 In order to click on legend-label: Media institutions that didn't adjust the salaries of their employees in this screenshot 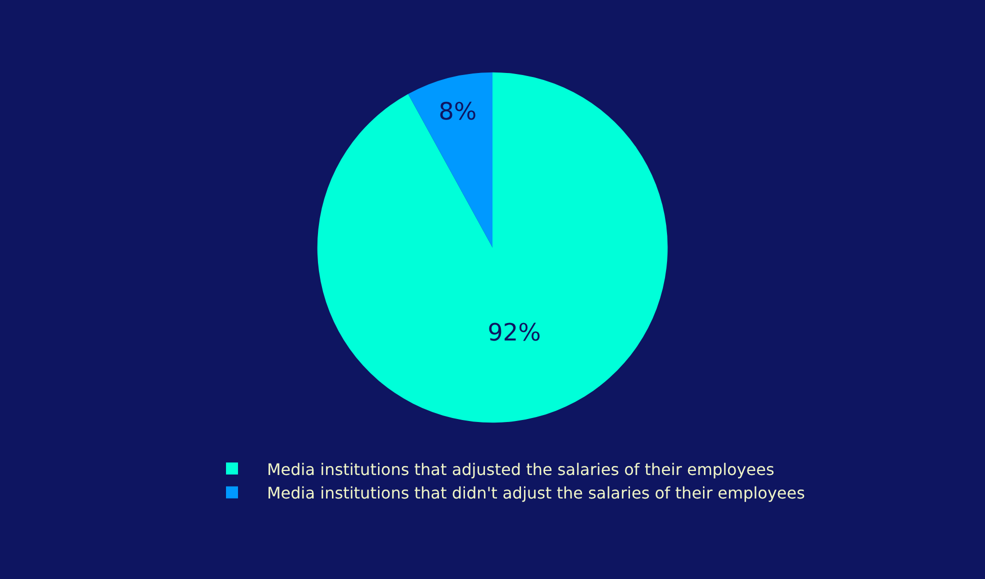, I will do `click(536, 493)`.